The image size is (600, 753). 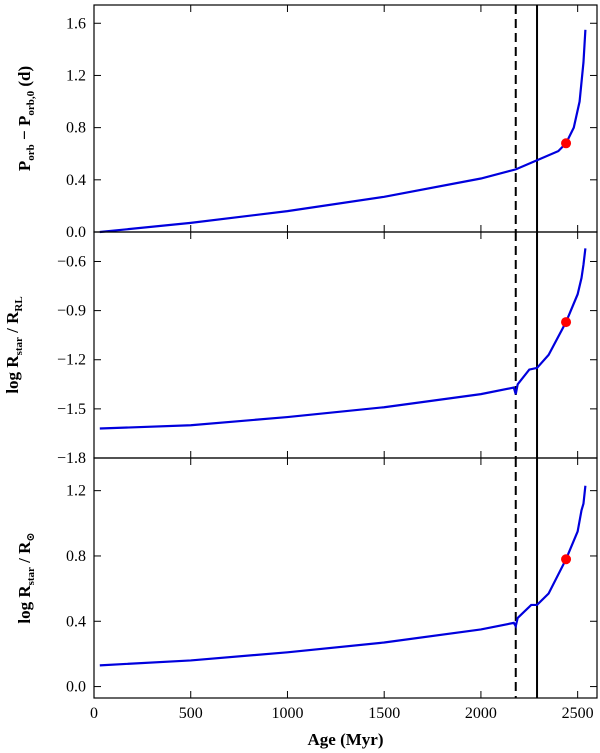 I want to click on y-tick-label: −1.8, so click(x=71, y=458).